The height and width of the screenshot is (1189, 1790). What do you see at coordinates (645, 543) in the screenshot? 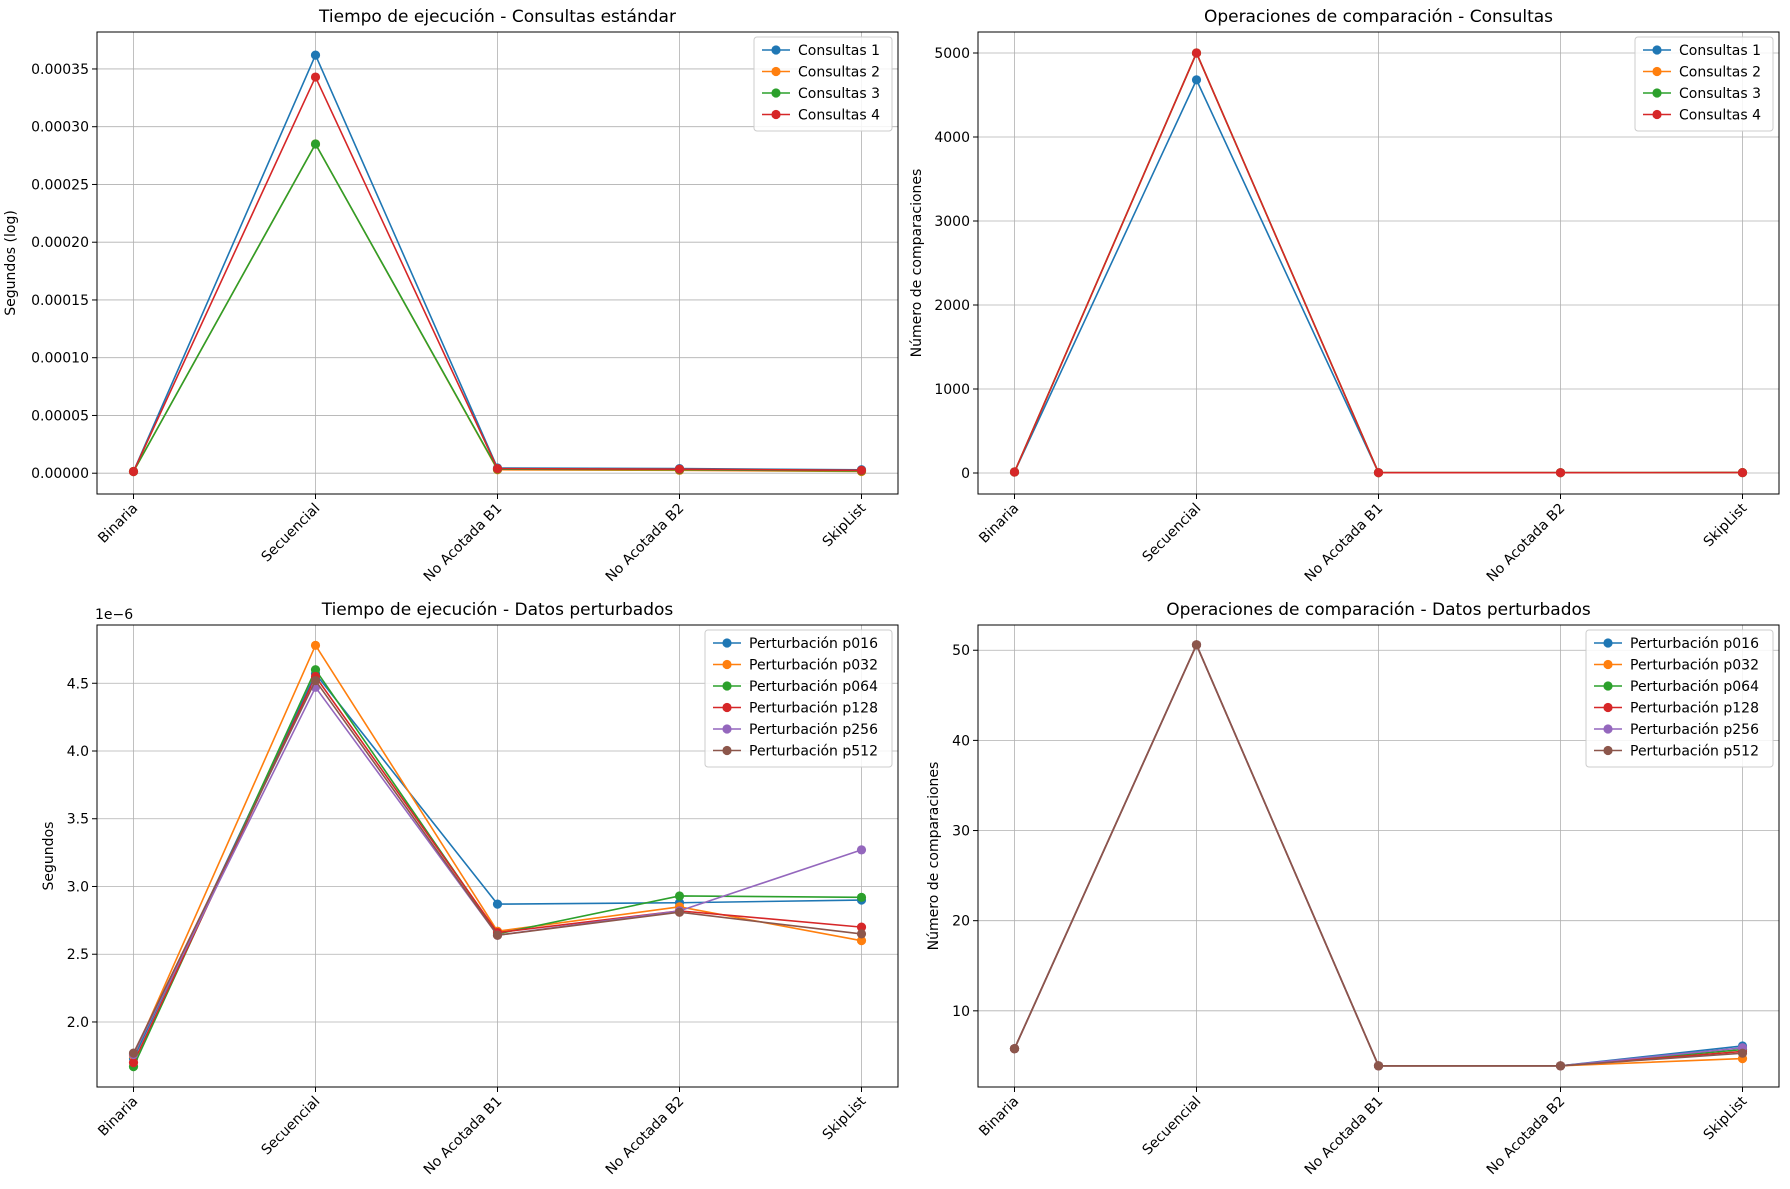
I see `x-tick-label: No Acotada B2` at bounding box center [645, 543].